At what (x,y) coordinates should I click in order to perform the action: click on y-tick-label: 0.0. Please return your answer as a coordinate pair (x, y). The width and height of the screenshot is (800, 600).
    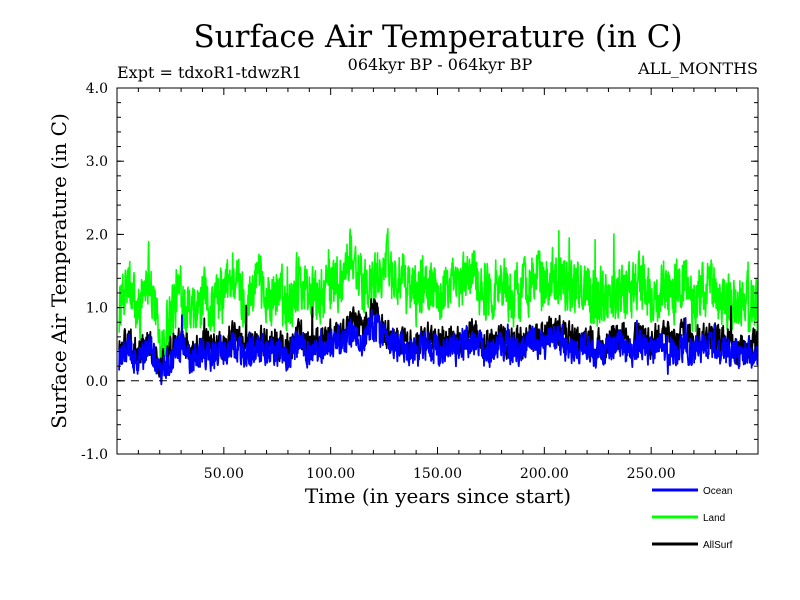
    Looking at the image, I should click on (97, 382).